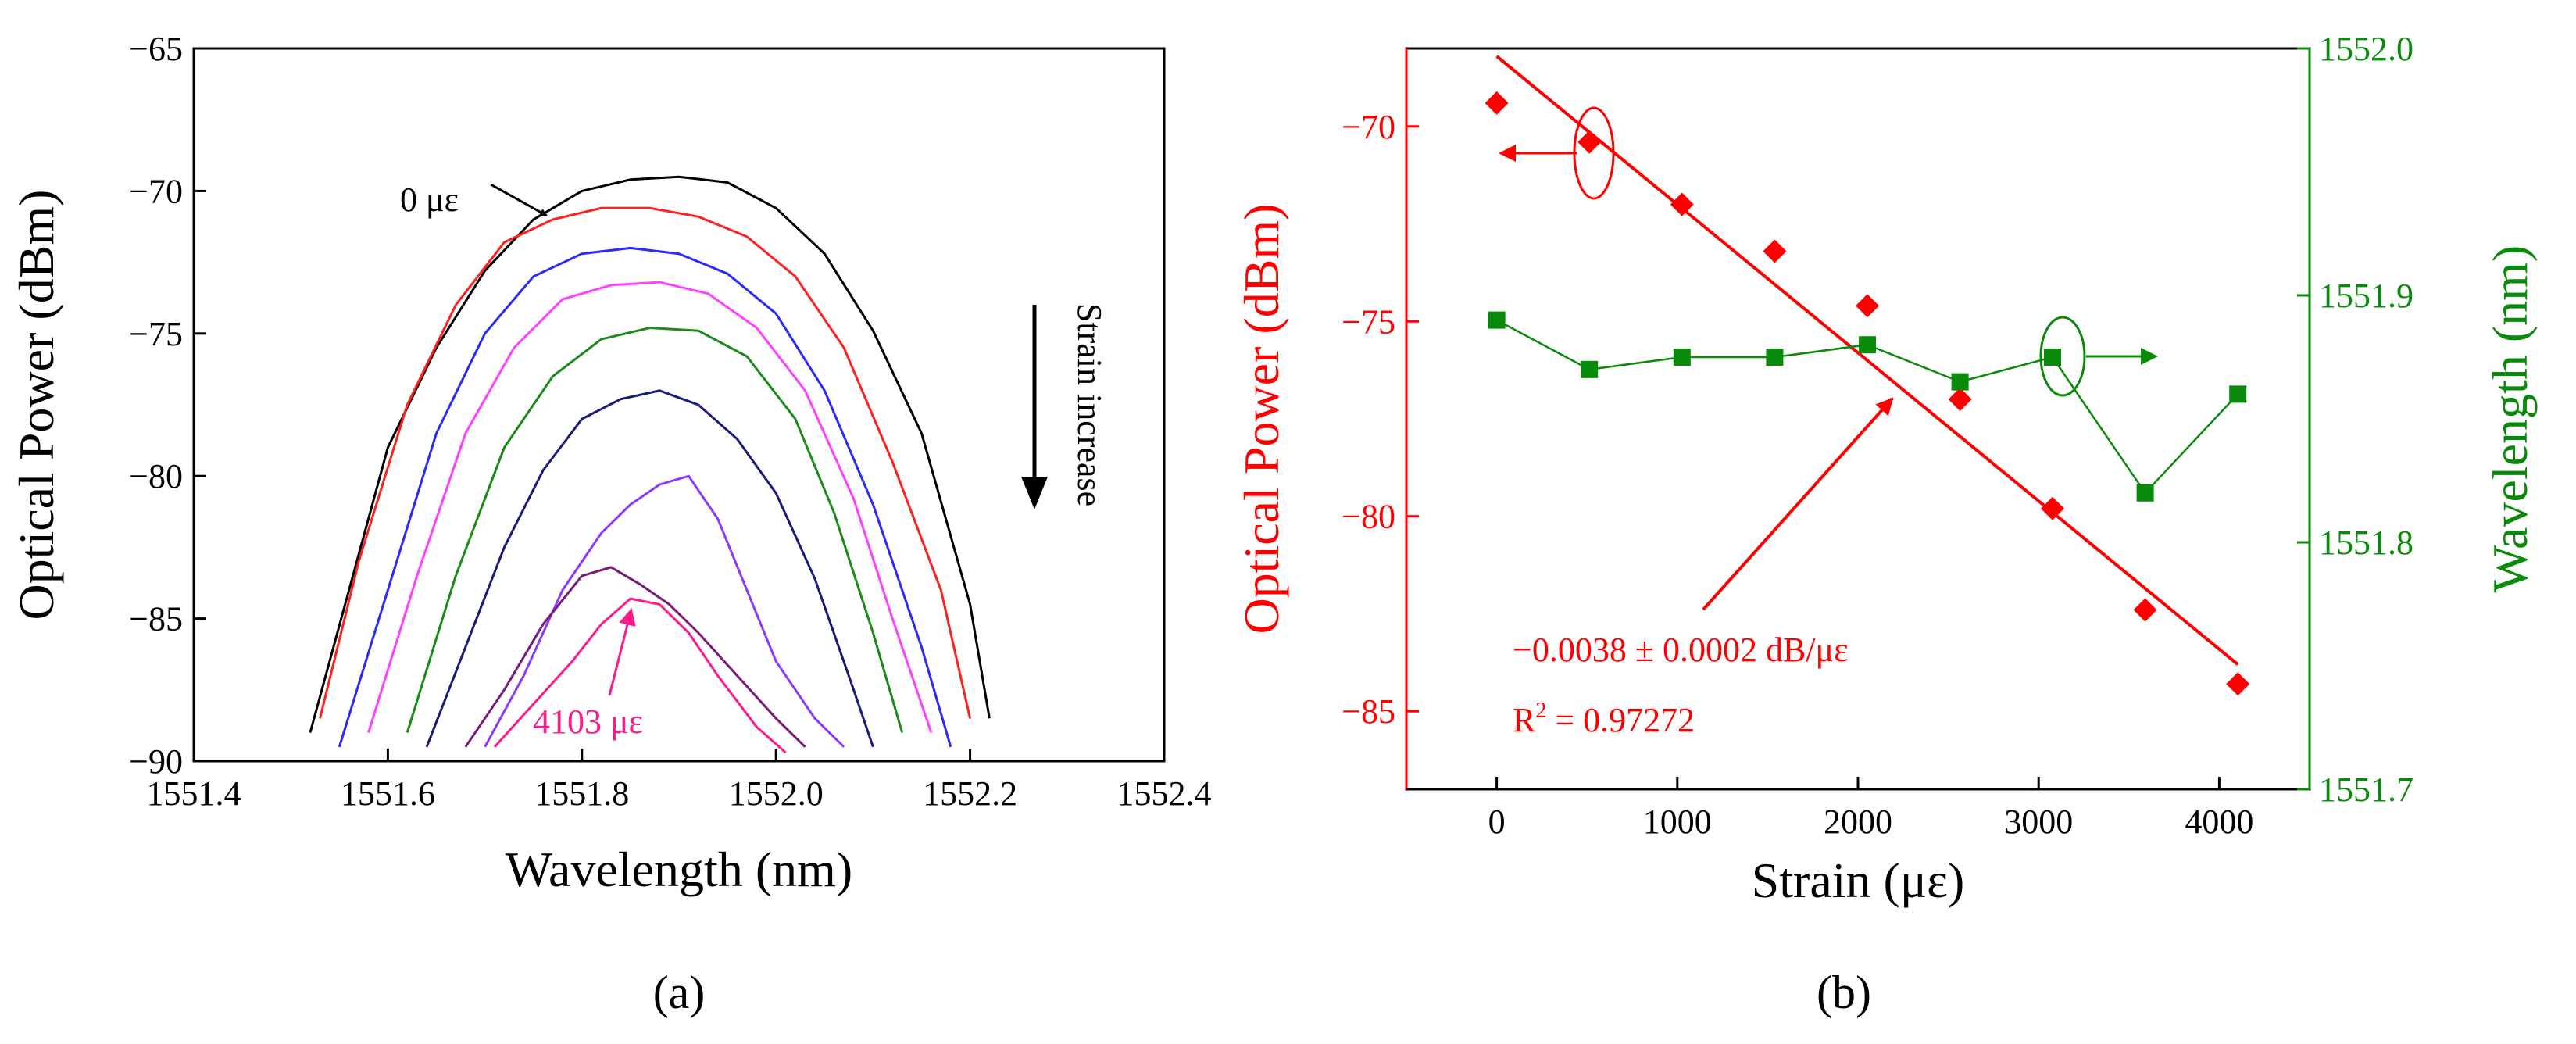 The image size is (2576, 1044). Describe the element at coordinates (581, 793) in the screenshot. I see `x-tick-label-a-2: 1551.8` at that location.